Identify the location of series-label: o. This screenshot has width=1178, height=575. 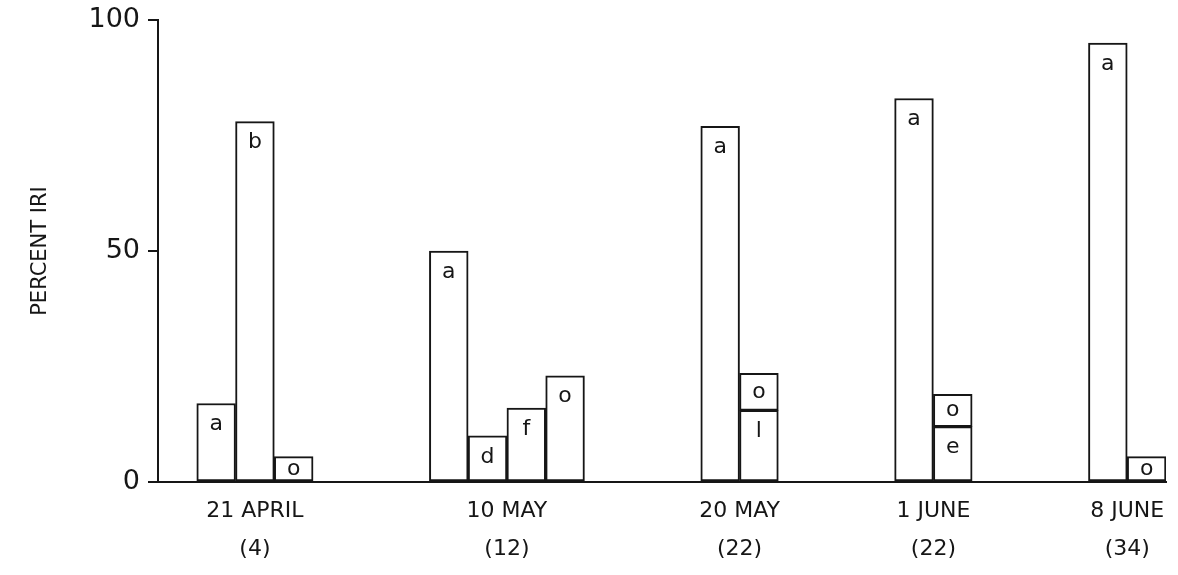
(293, 467).